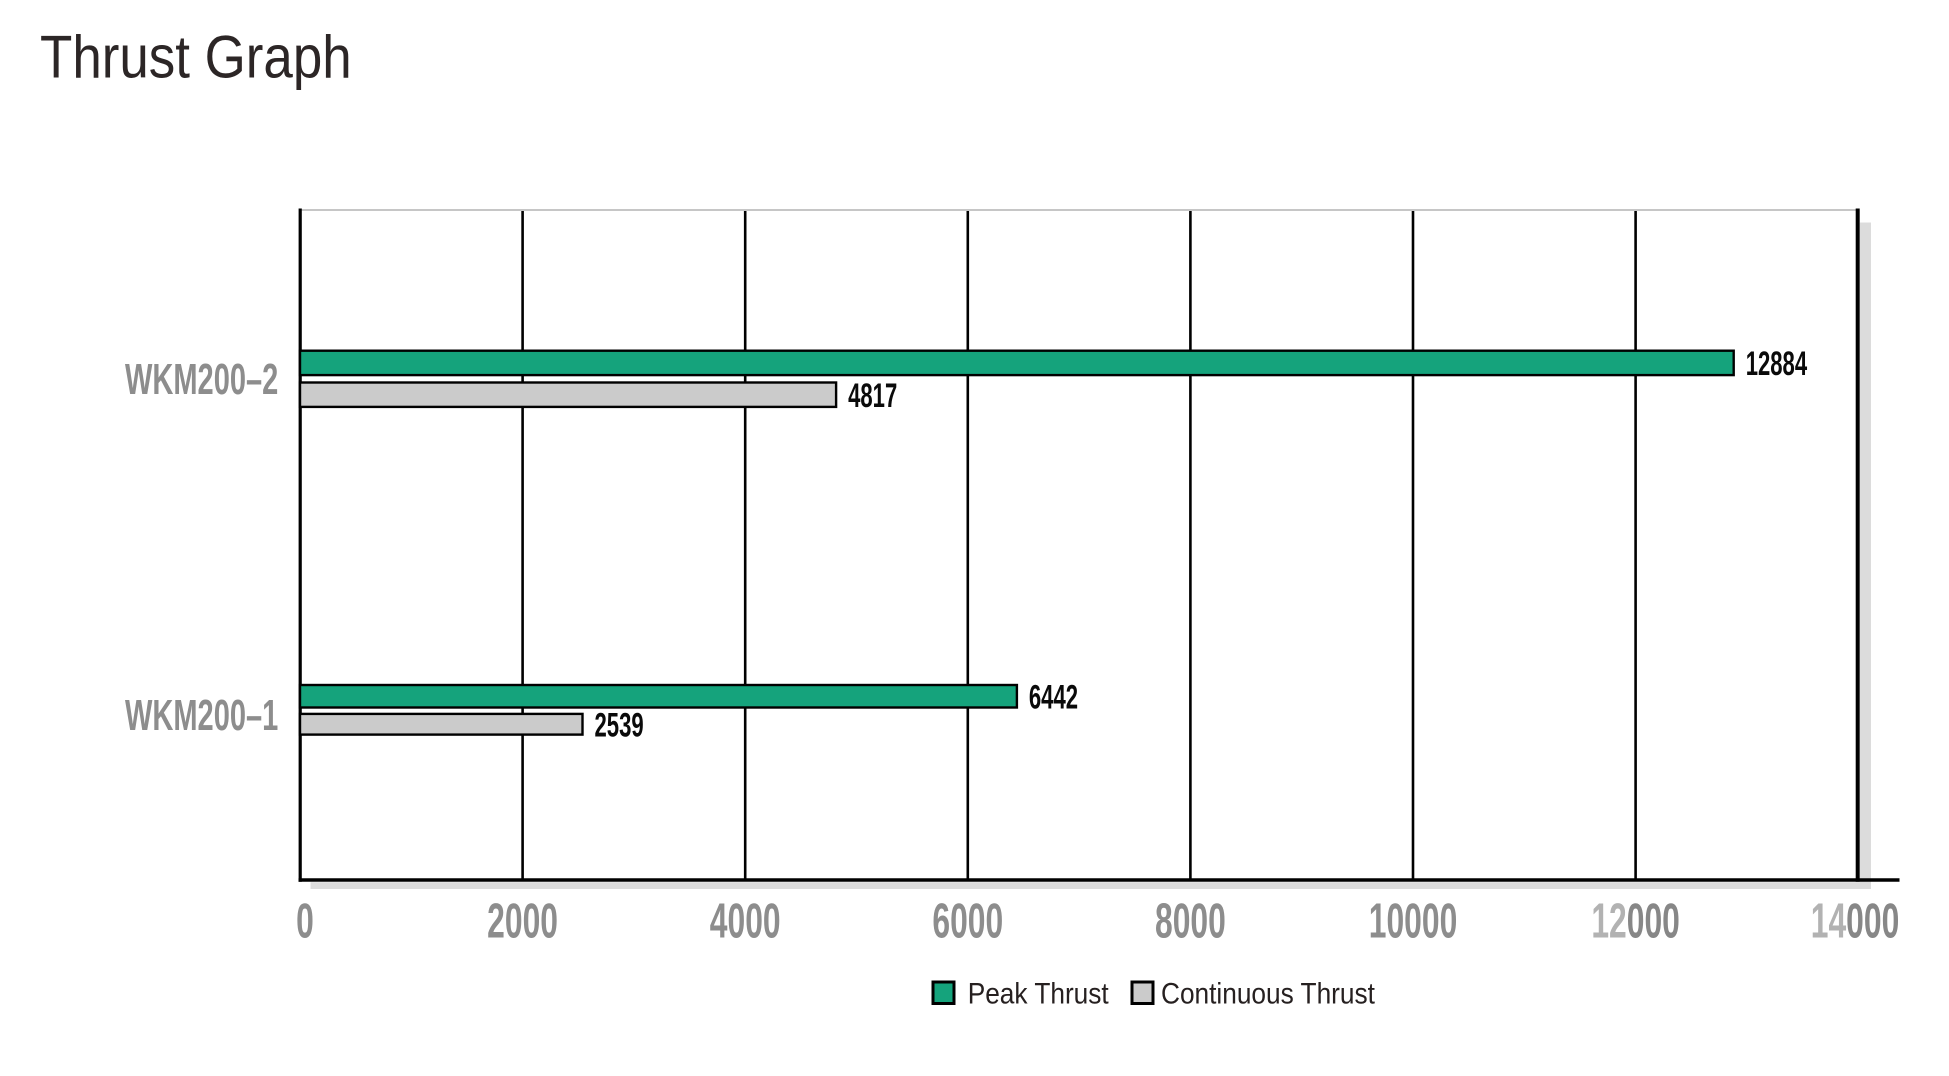  What do you see at coordinates (201, 715) in the screenshot?
I see `svg-text: WKM200–1` at bounding box center [201, 715].